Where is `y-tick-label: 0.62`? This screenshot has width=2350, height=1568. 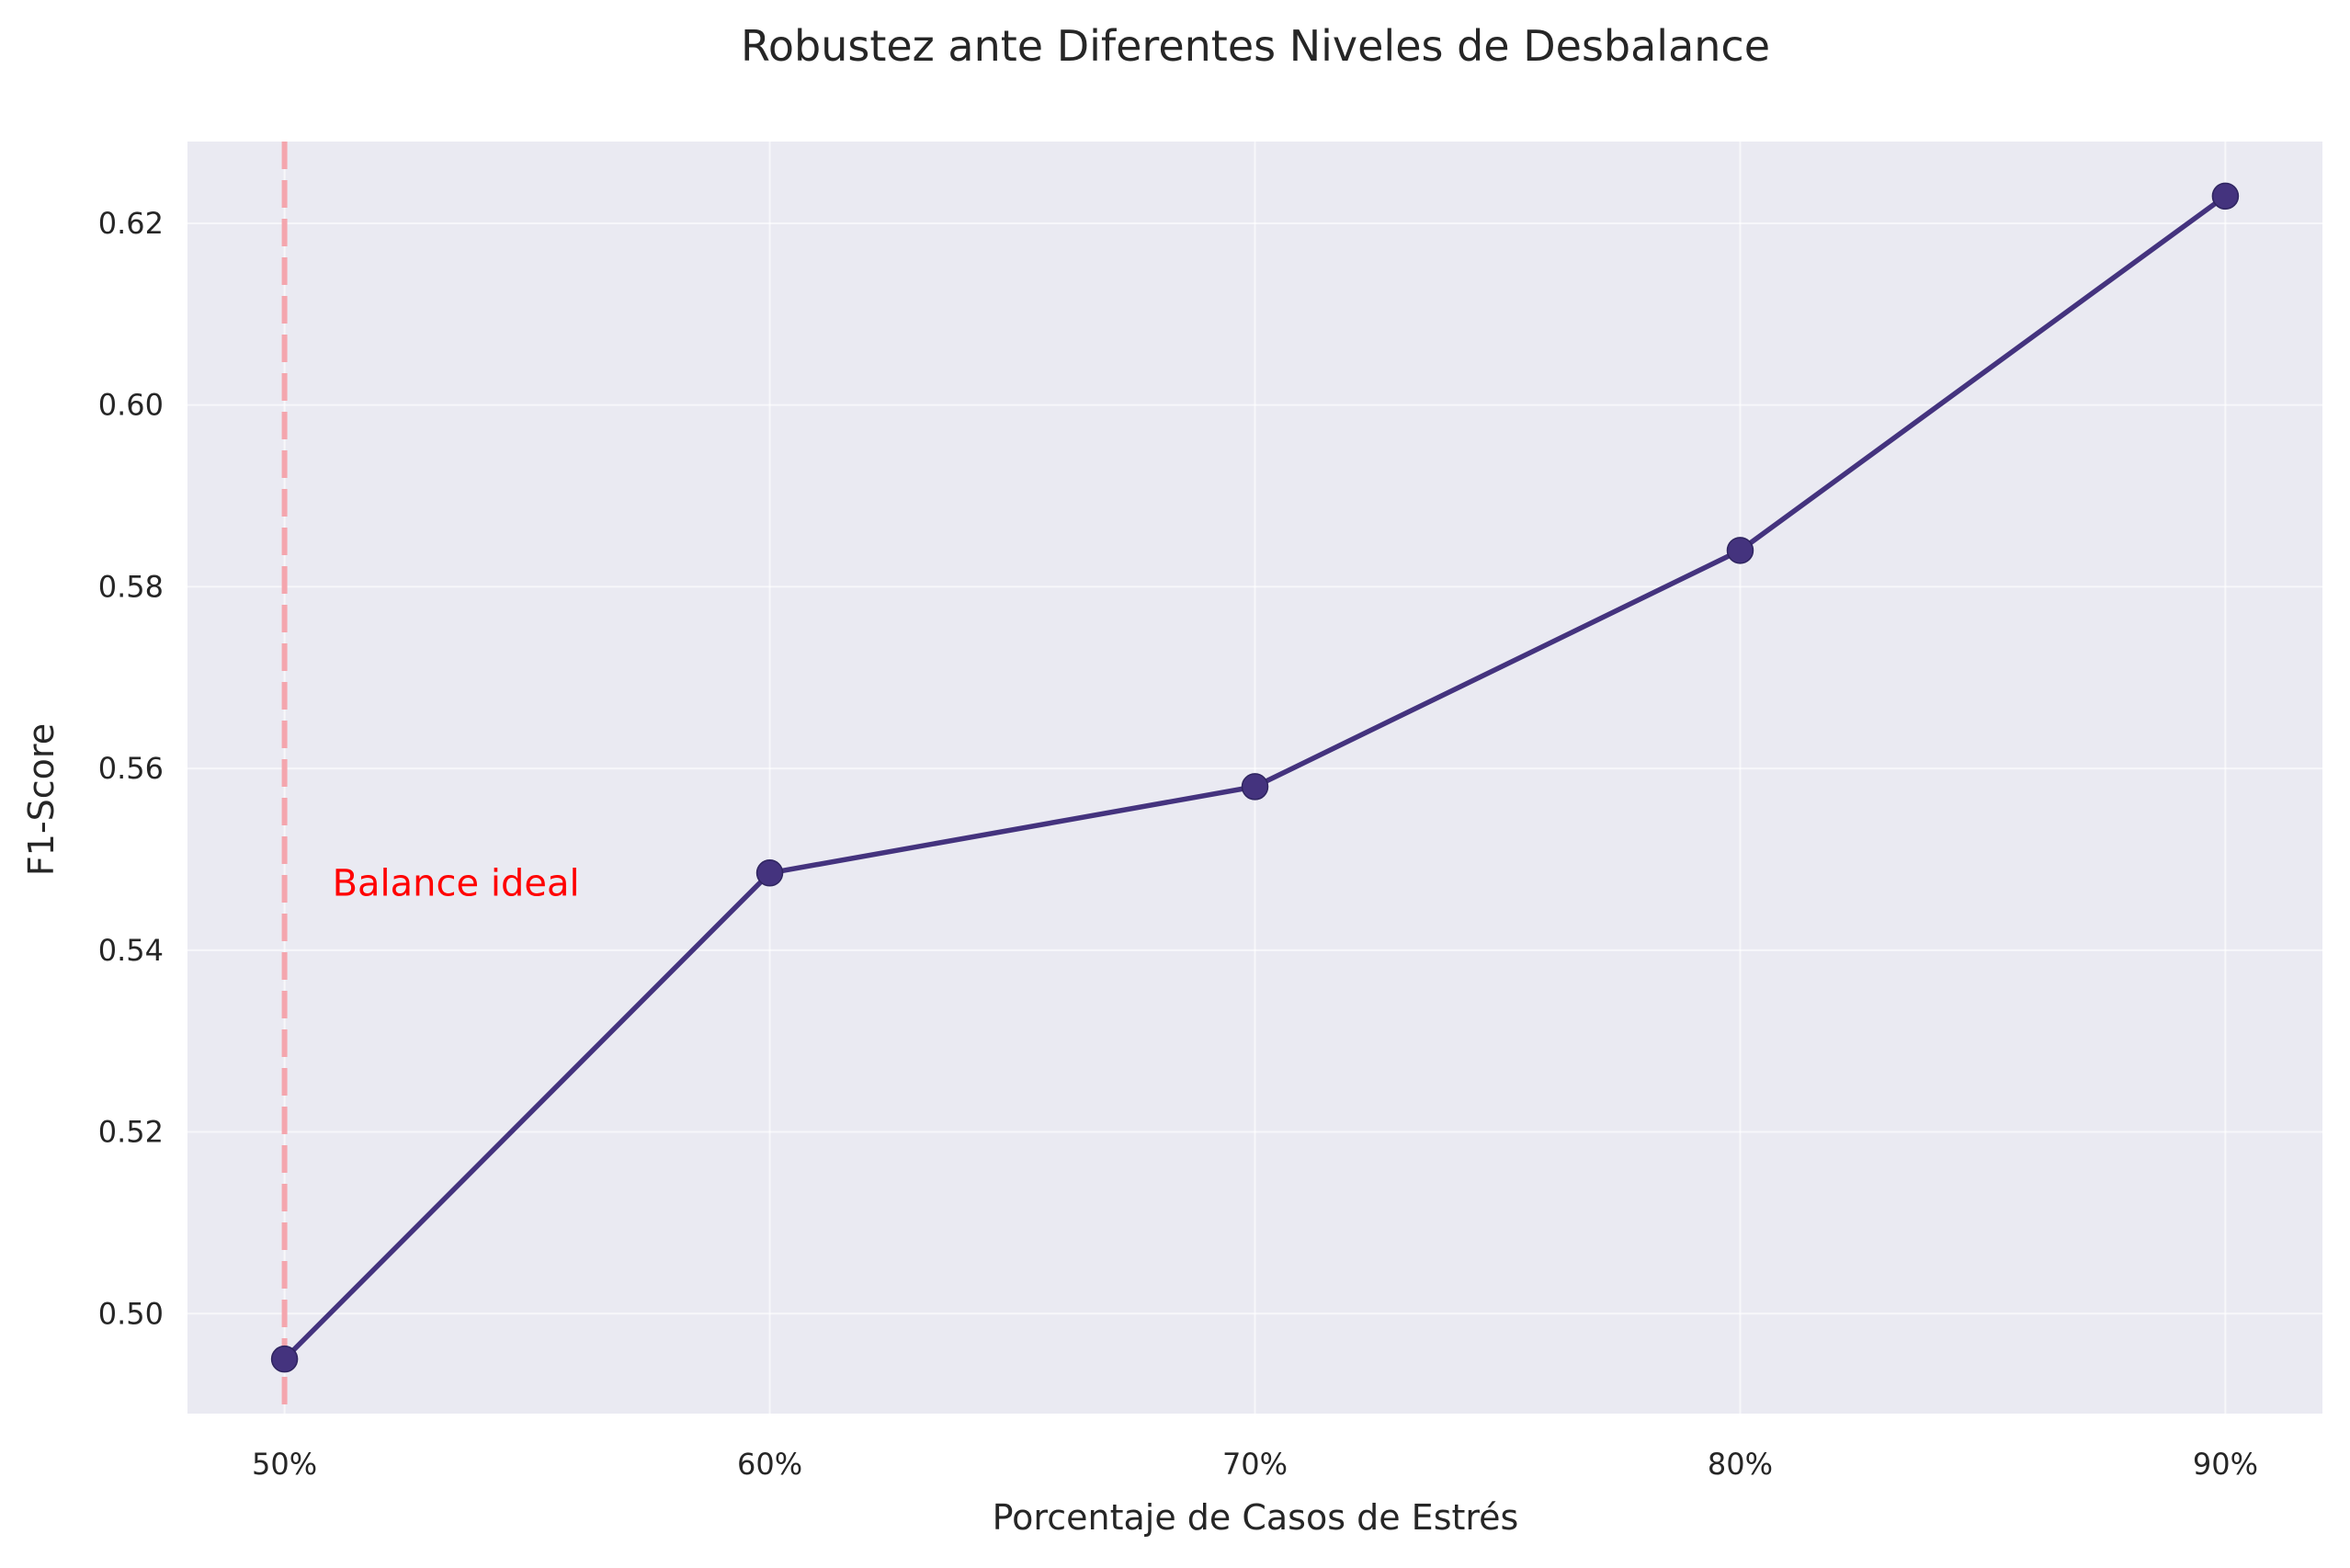 y-tick-label: 0.62 is located at coordinates (131, 223).